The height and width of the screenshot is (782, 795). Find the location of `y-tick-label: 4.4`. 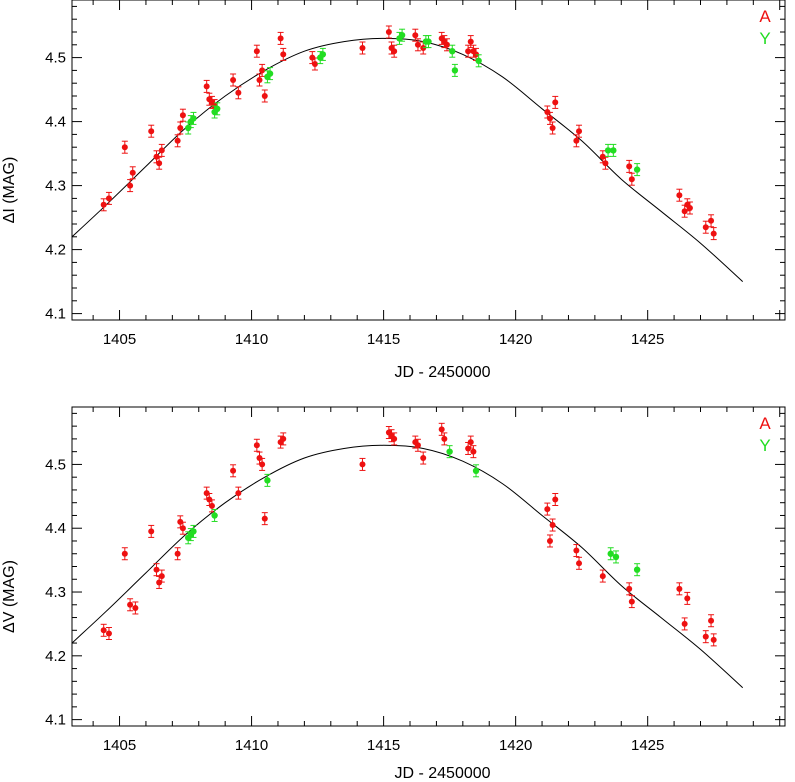

y-tick-label: 4.4 is located at coordinates (55, 122).